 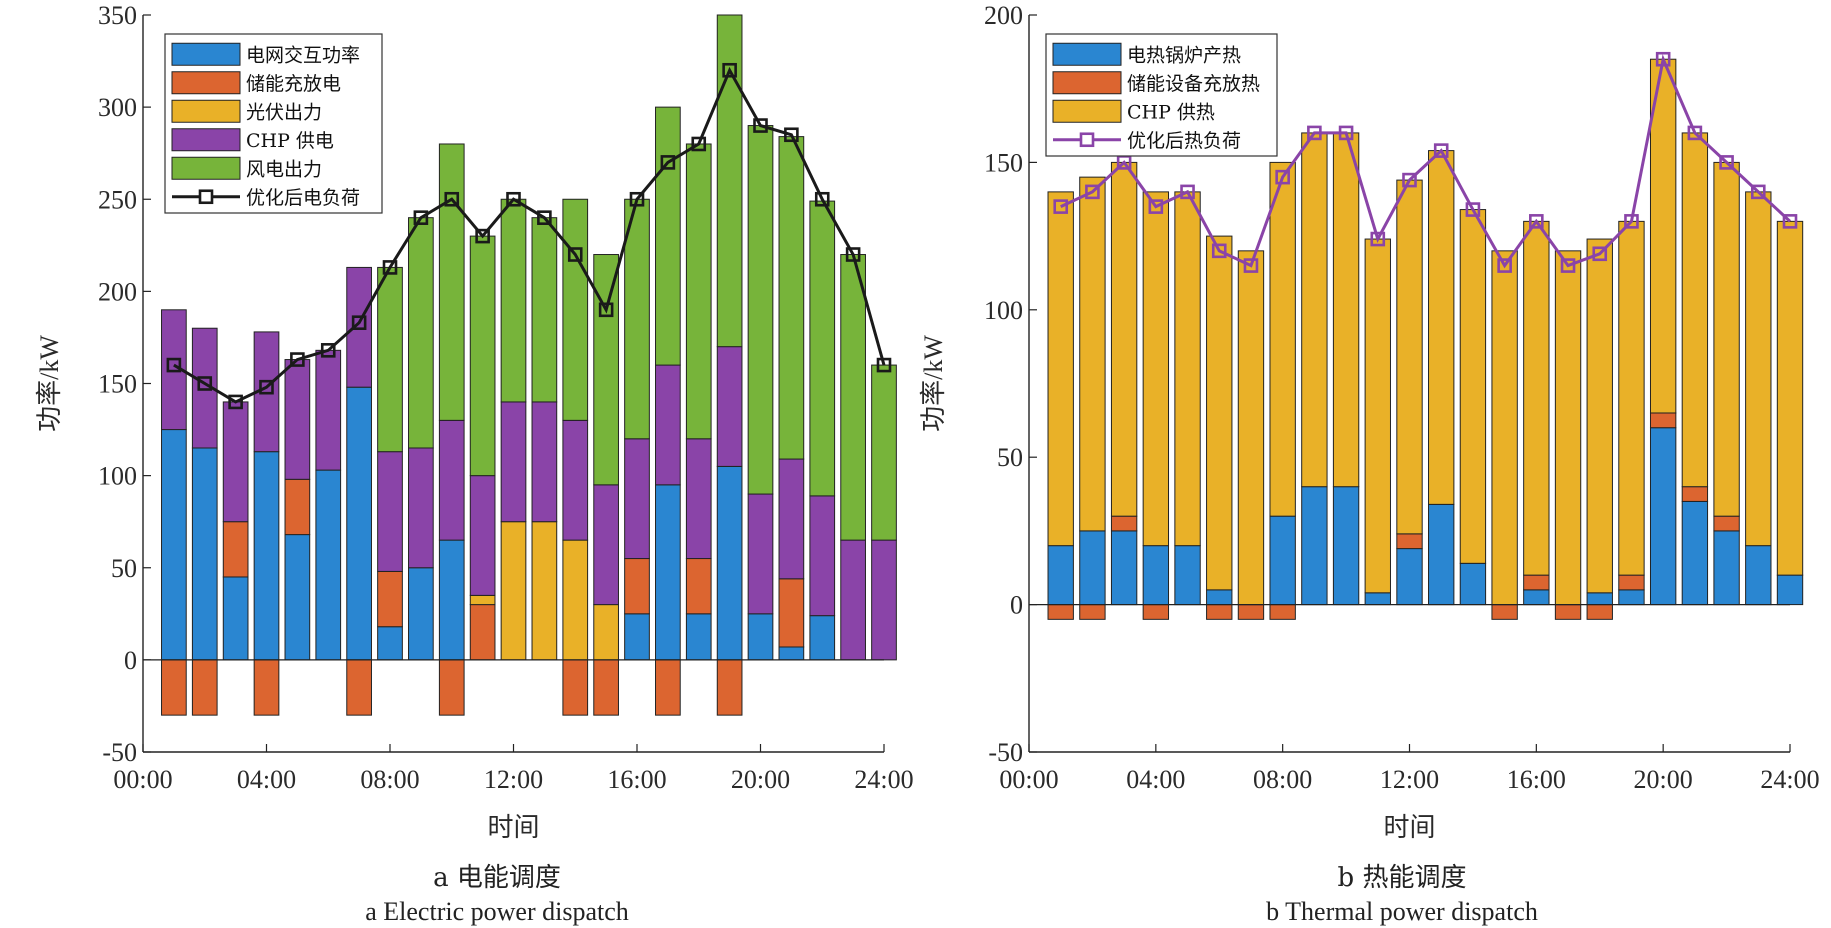 I want to click on legend-label: CHP 供电, so click(x=290, y=141).